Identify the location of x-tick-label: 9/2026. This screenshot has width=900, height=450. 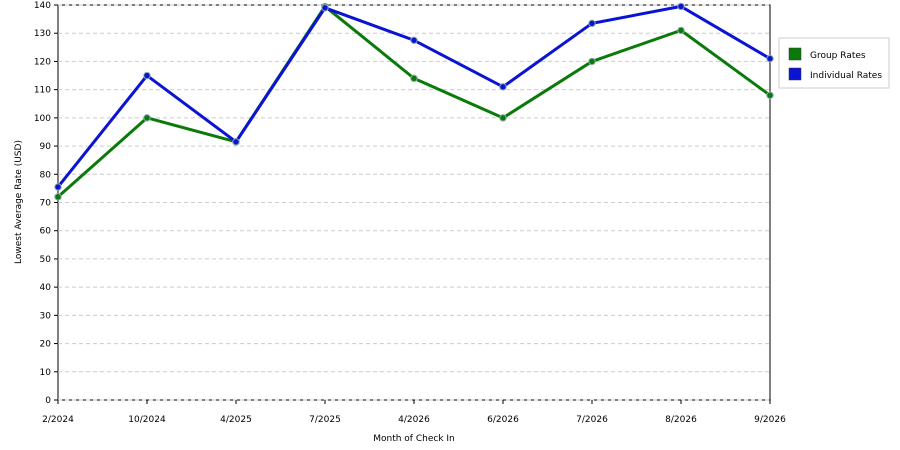
(770, 420).